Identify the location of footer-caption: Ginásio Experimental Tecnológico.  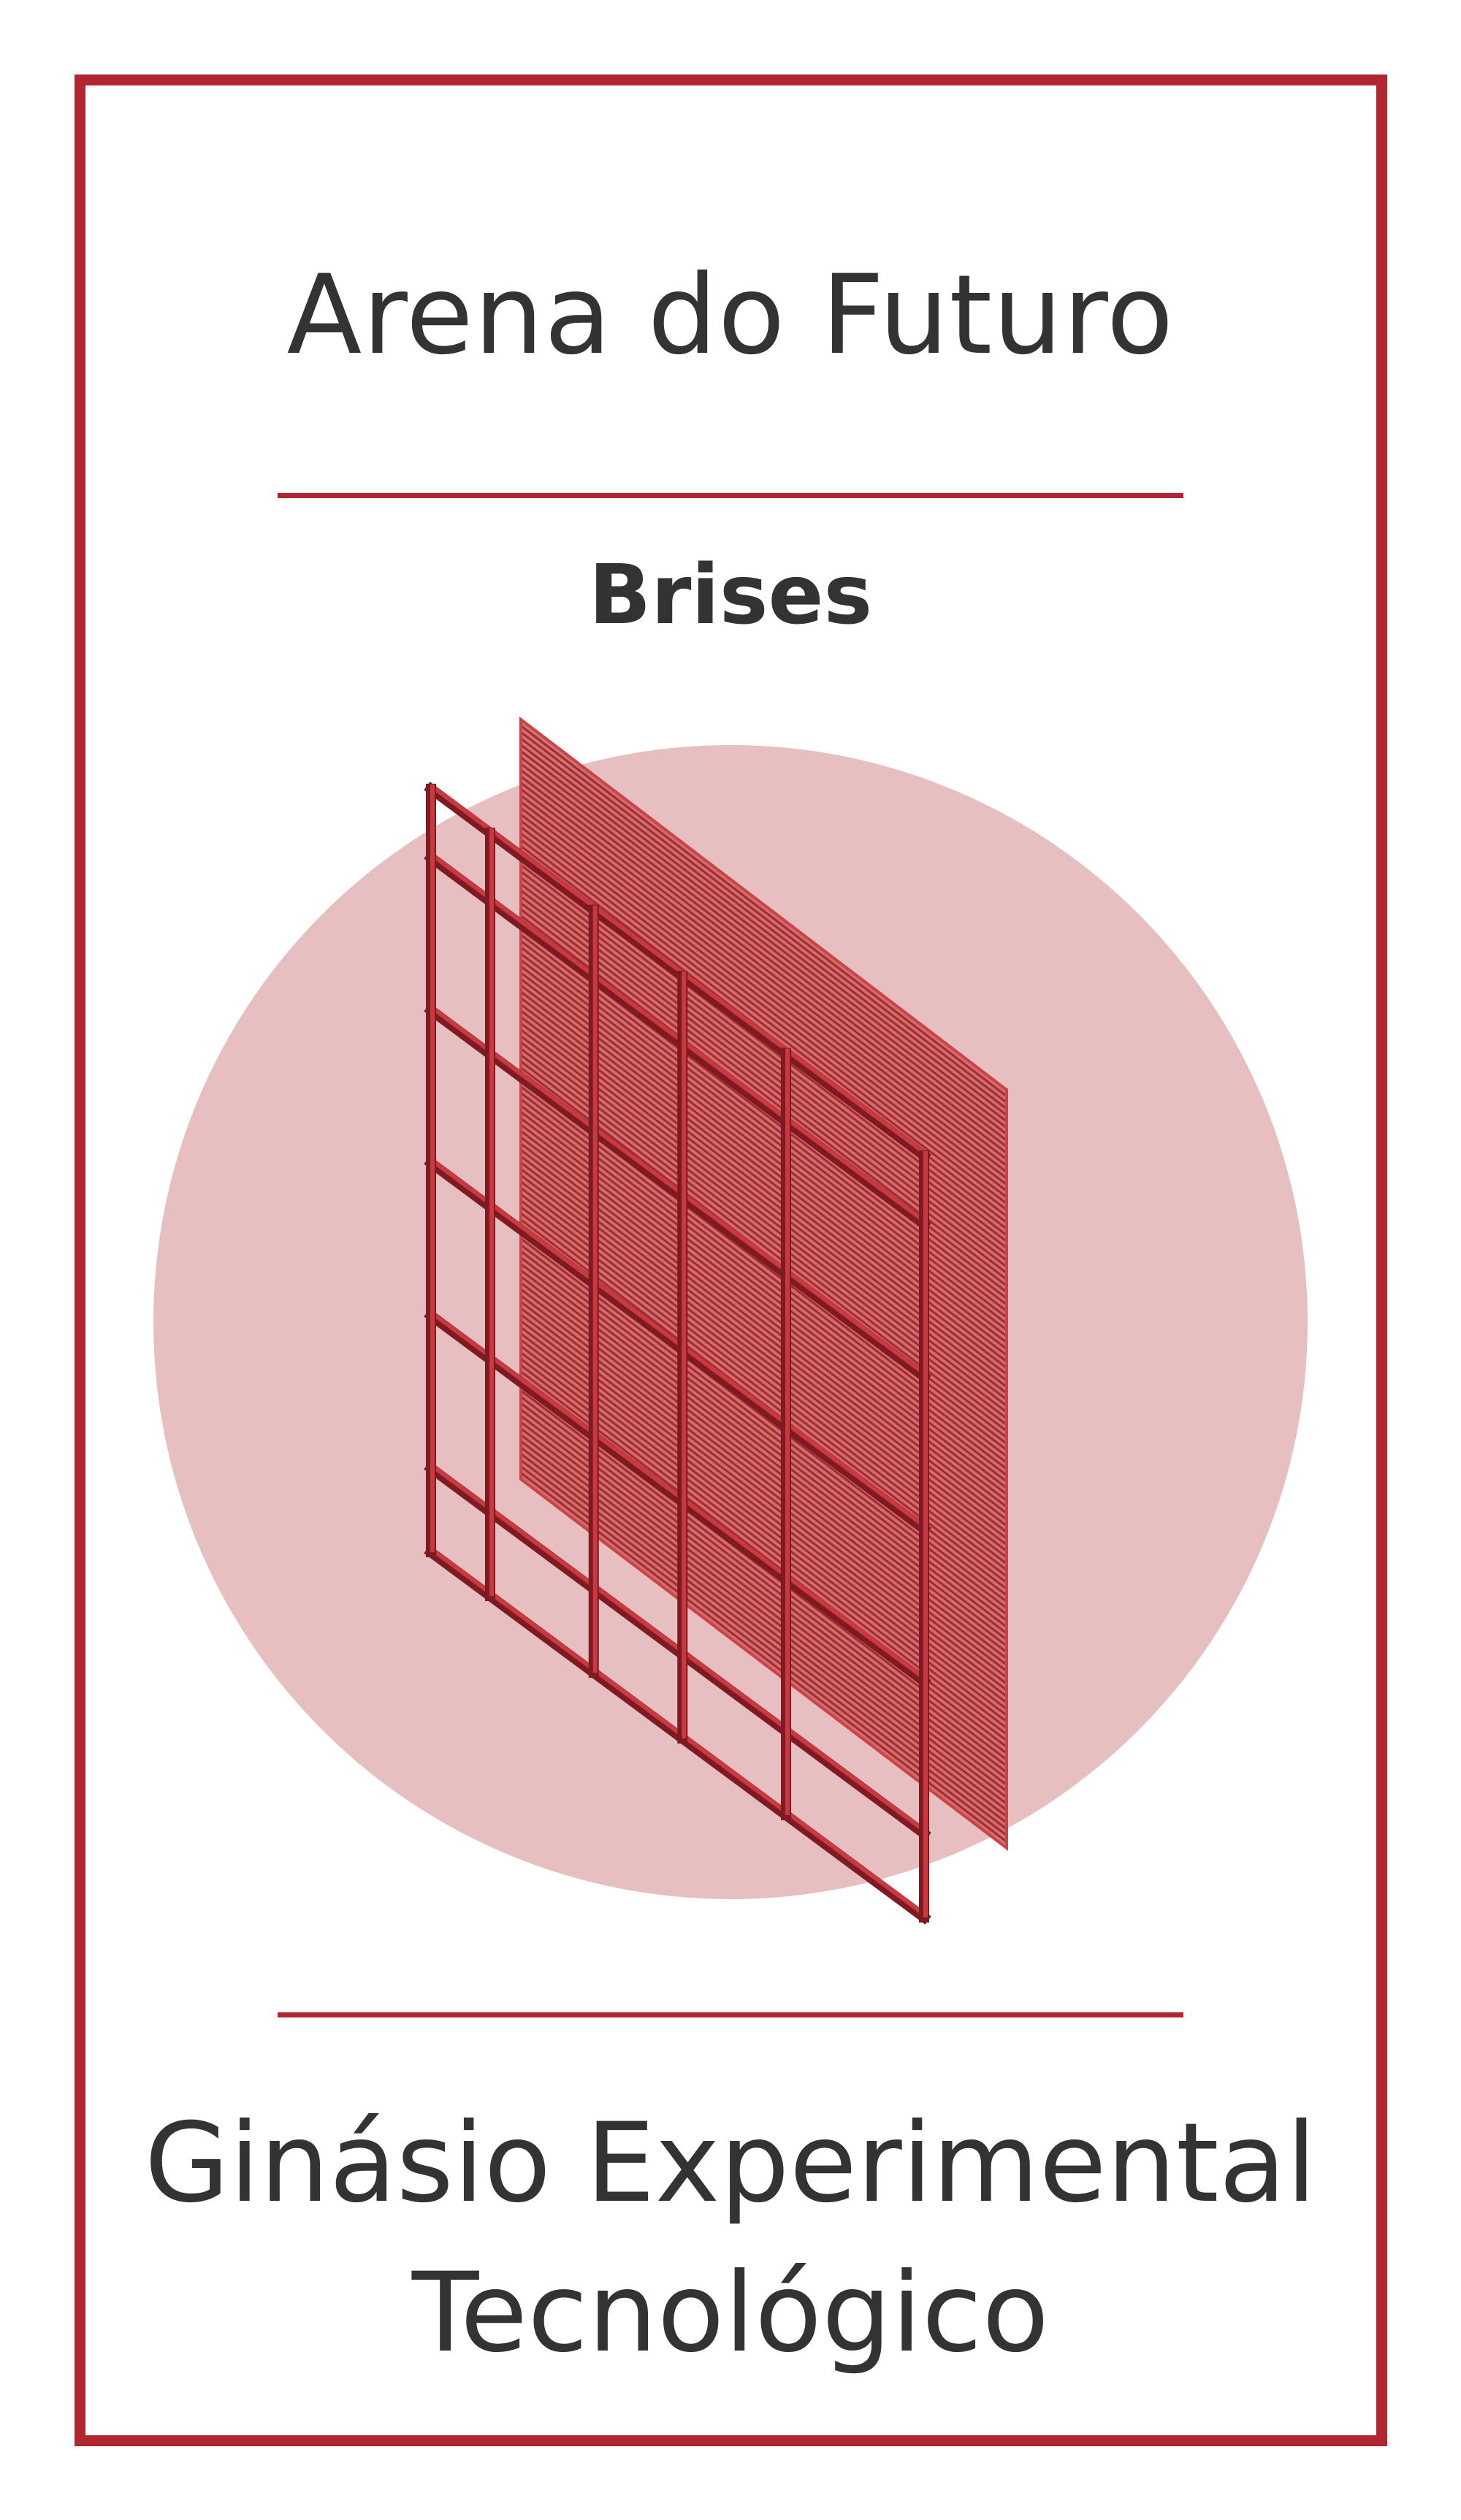
(730, 2239).